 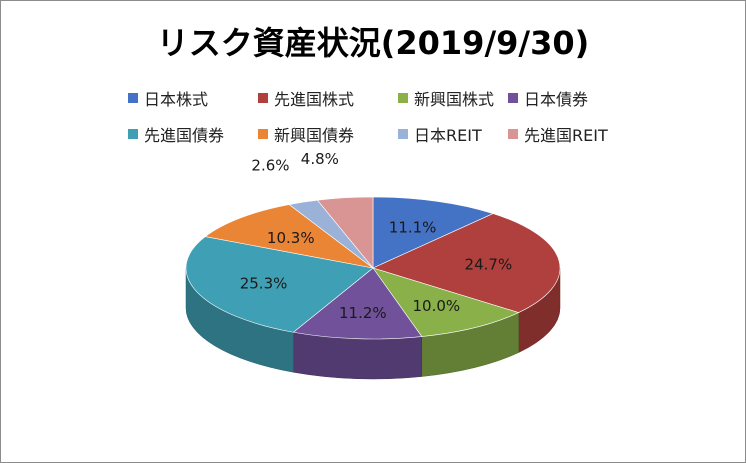 I want to click on legend-item: 日本株式, so click(x=168, y=98).